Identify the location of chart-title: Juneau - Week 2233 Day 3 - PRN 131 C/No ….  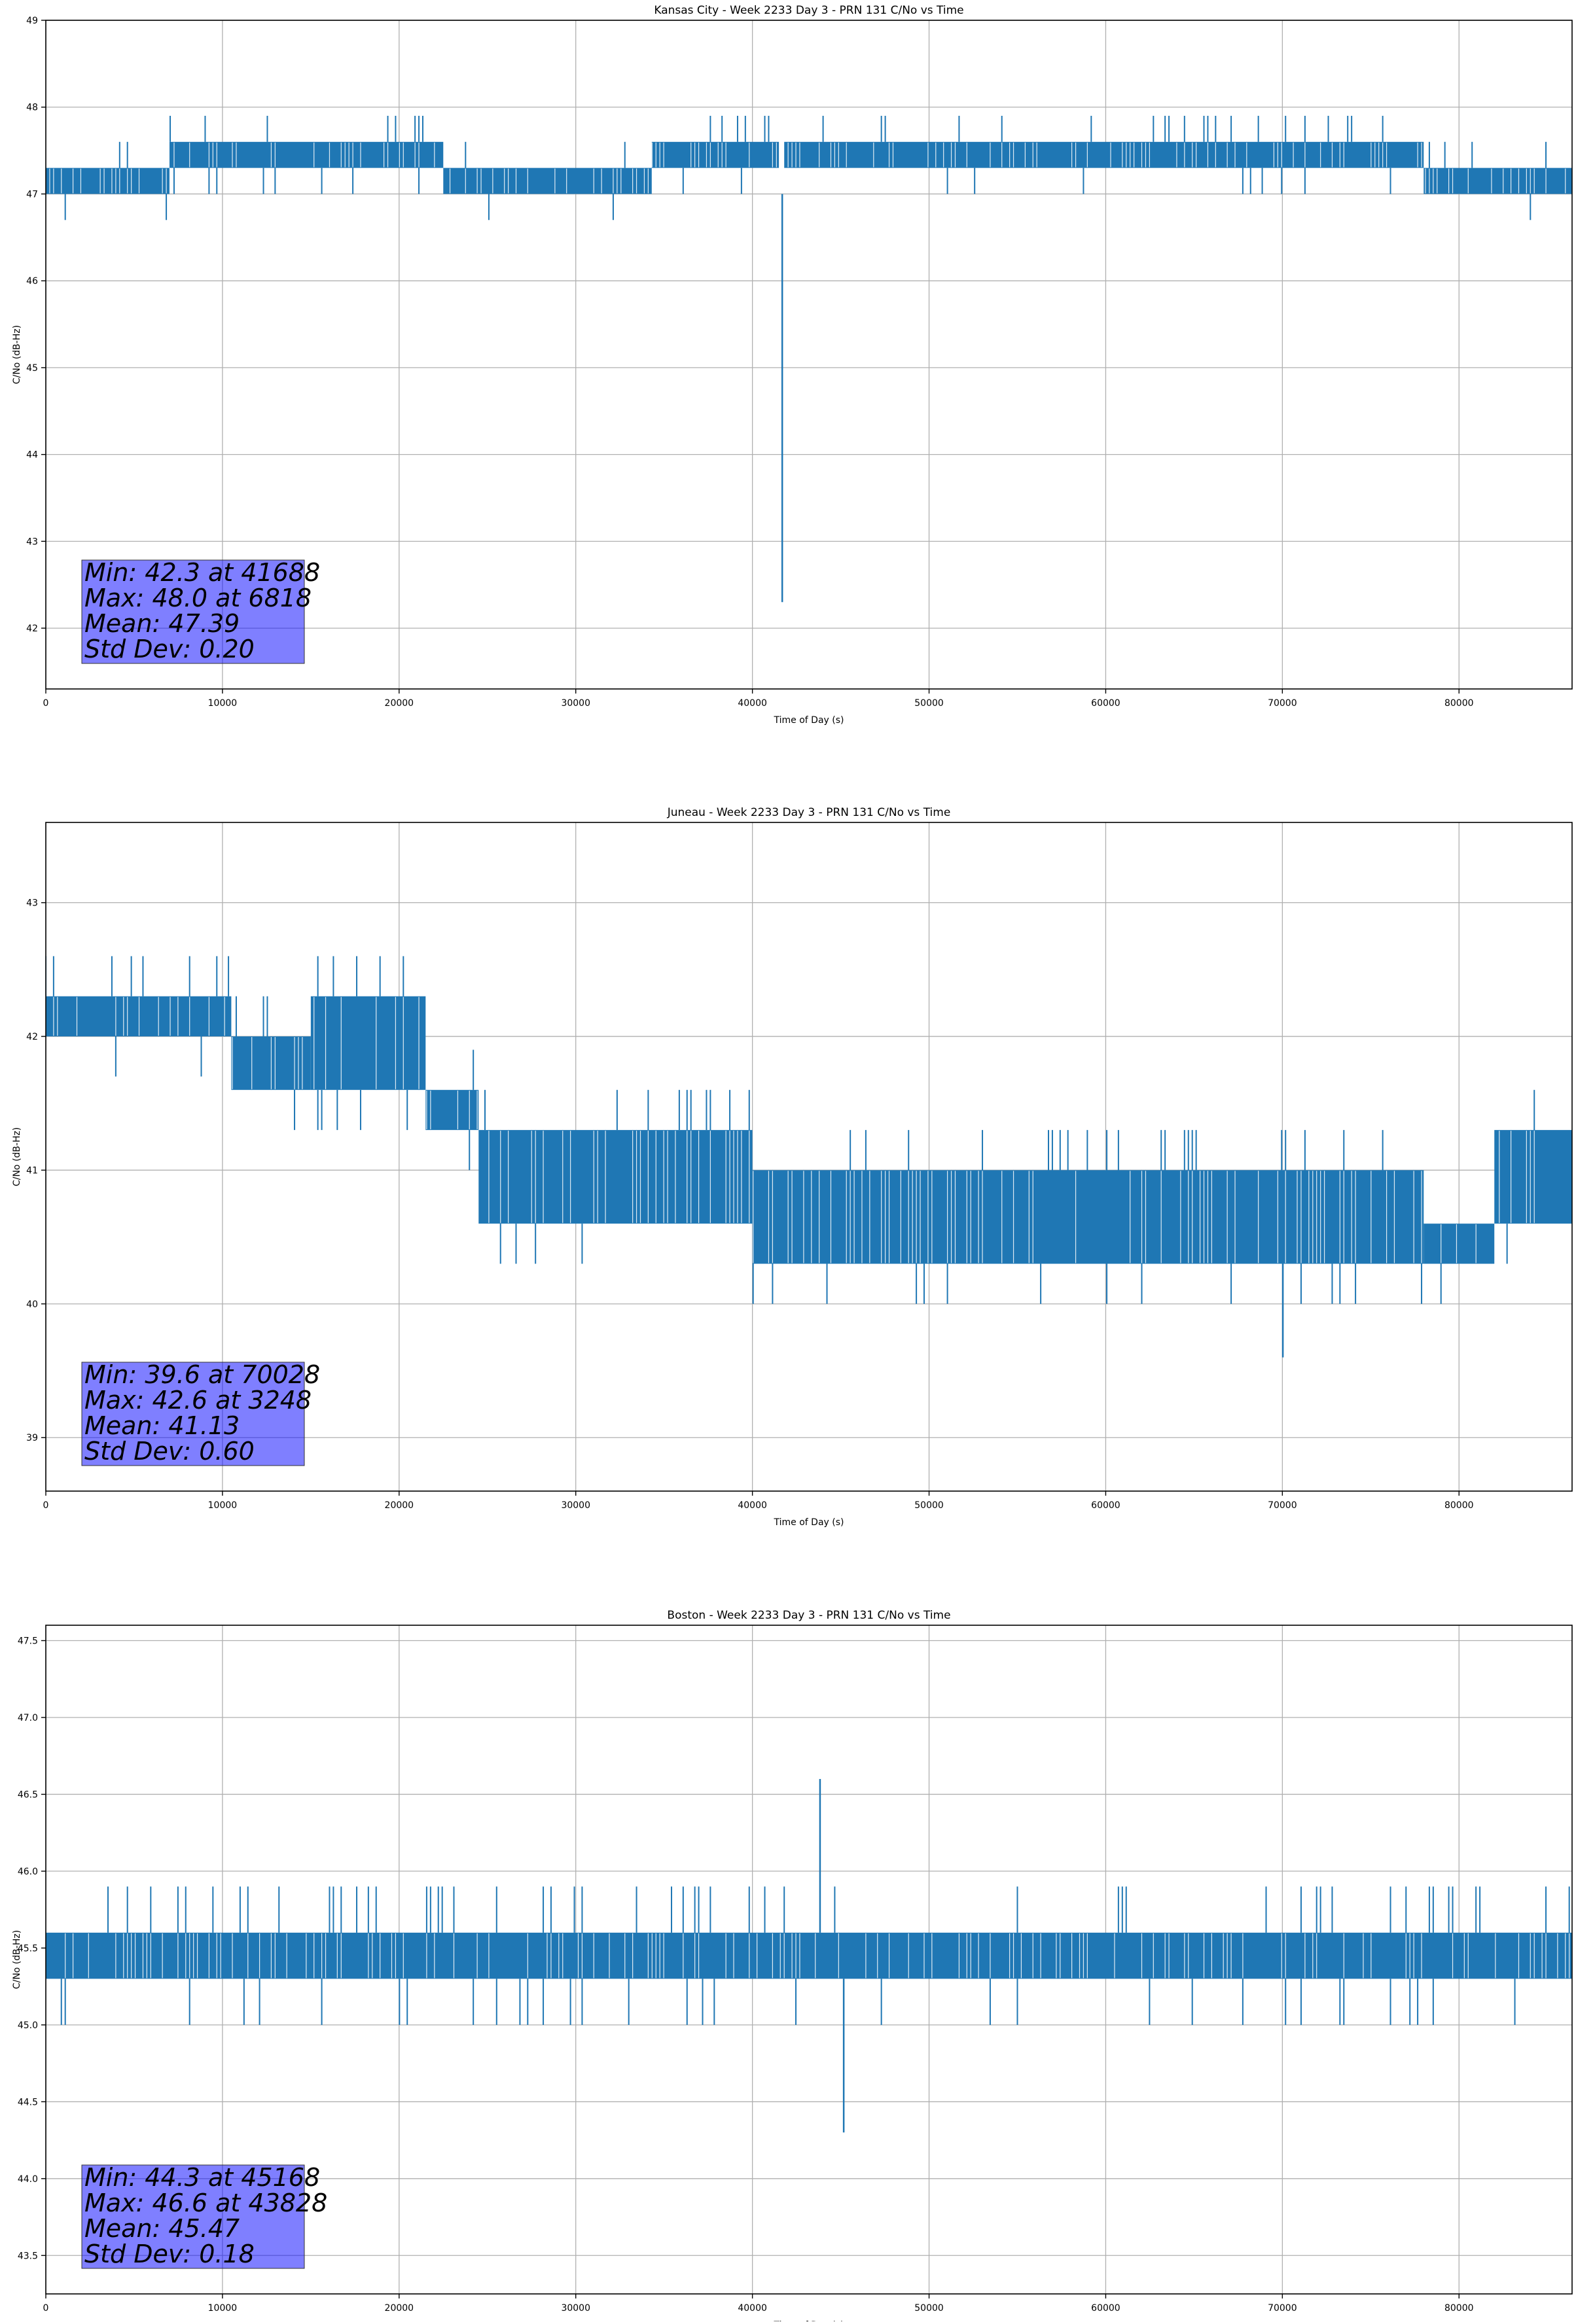
(809, 812).